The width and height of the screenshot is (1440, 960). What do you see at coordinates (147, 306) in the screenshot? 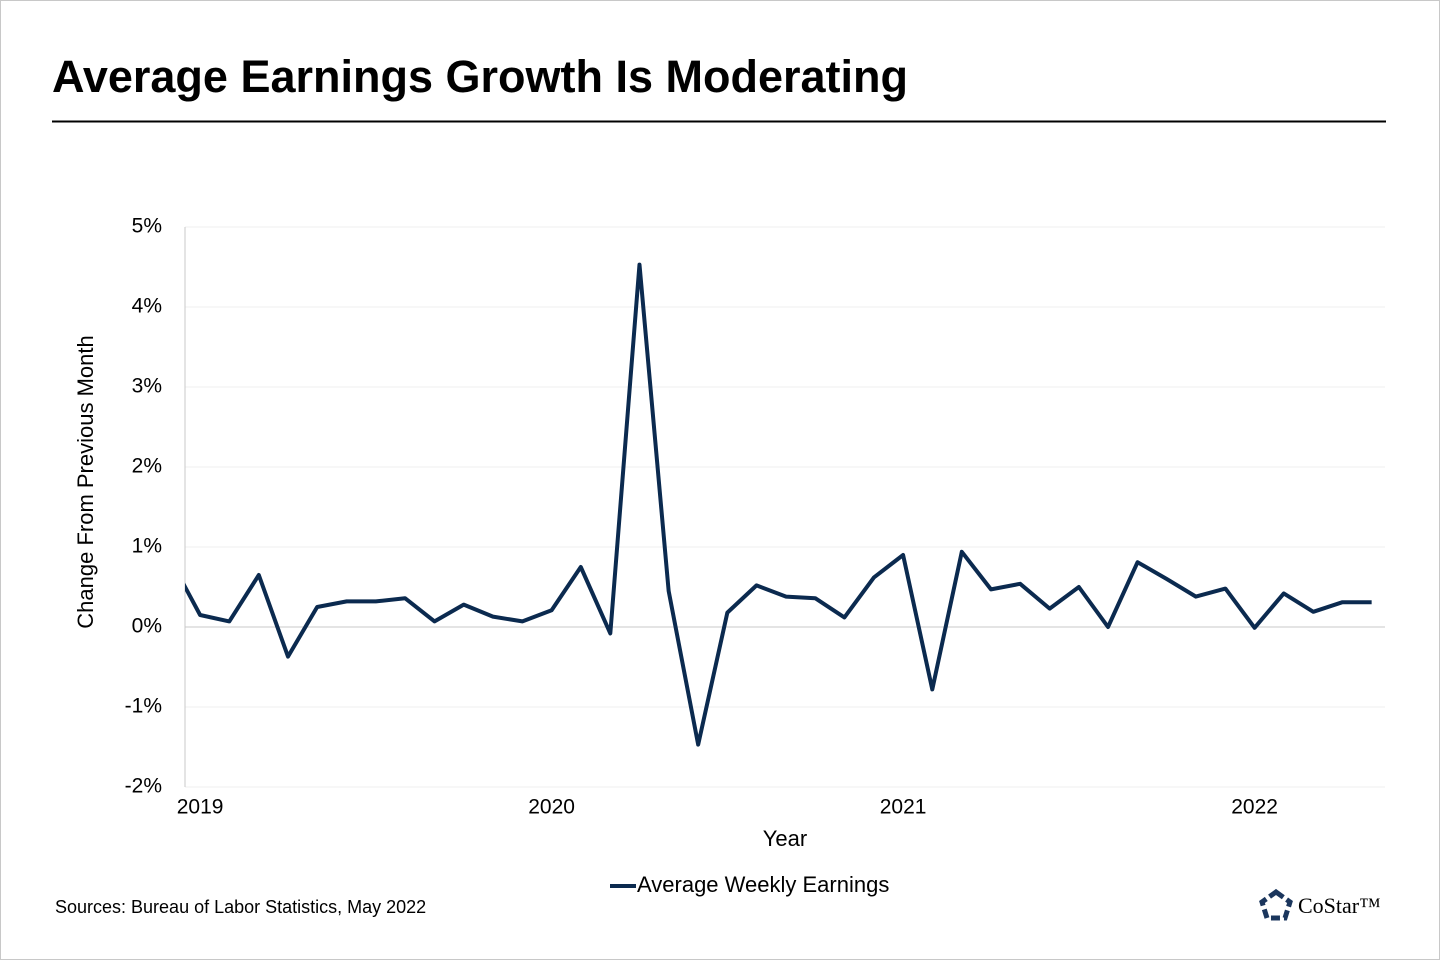
I see `y-tick-label: 4%` at bounding box center [147, 306].